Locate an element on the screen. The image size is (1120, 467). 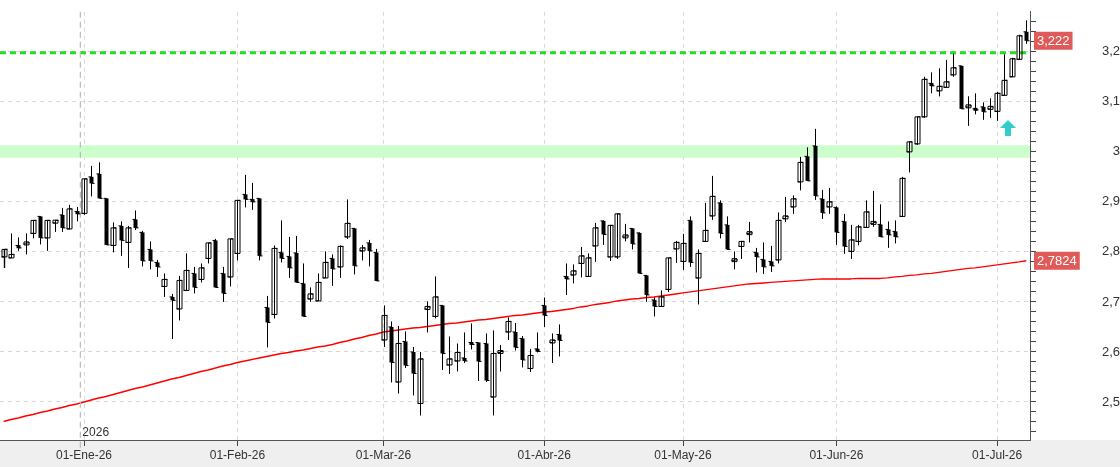
y-tick-label: 3,2 is located at coordinates (1110, 51).